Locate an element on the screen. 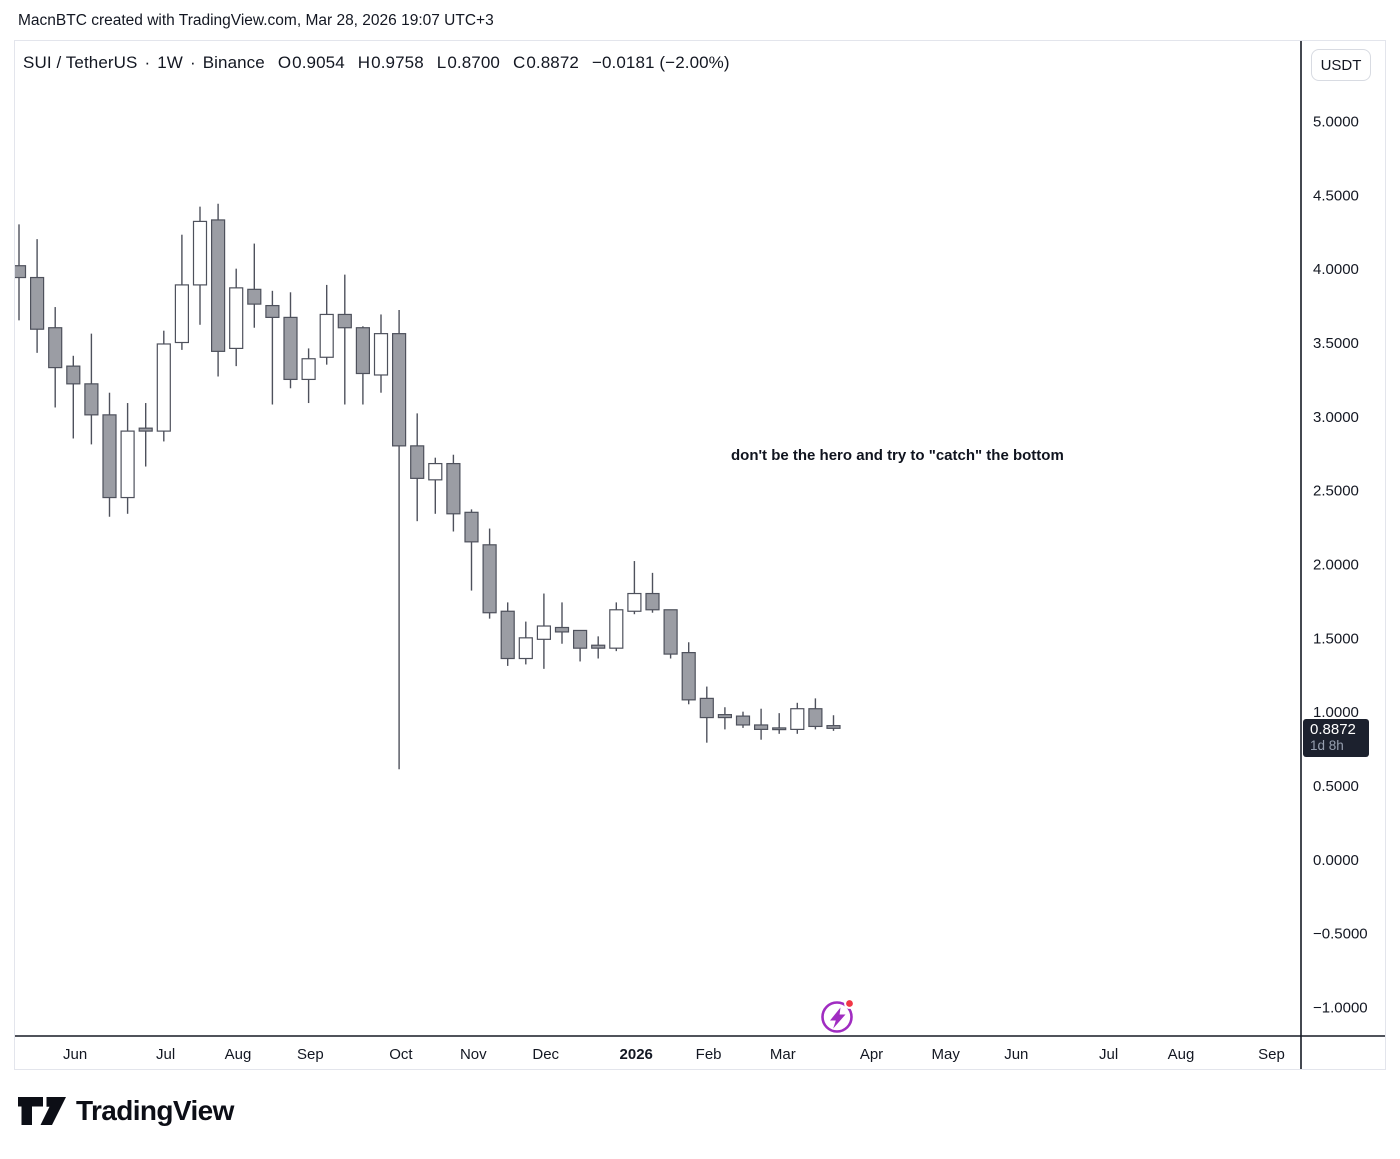 Image resolution: width=1400 pixels, height=1159 pixels. ohlc-close: C0.8872 is located at coordinates (545, 62).